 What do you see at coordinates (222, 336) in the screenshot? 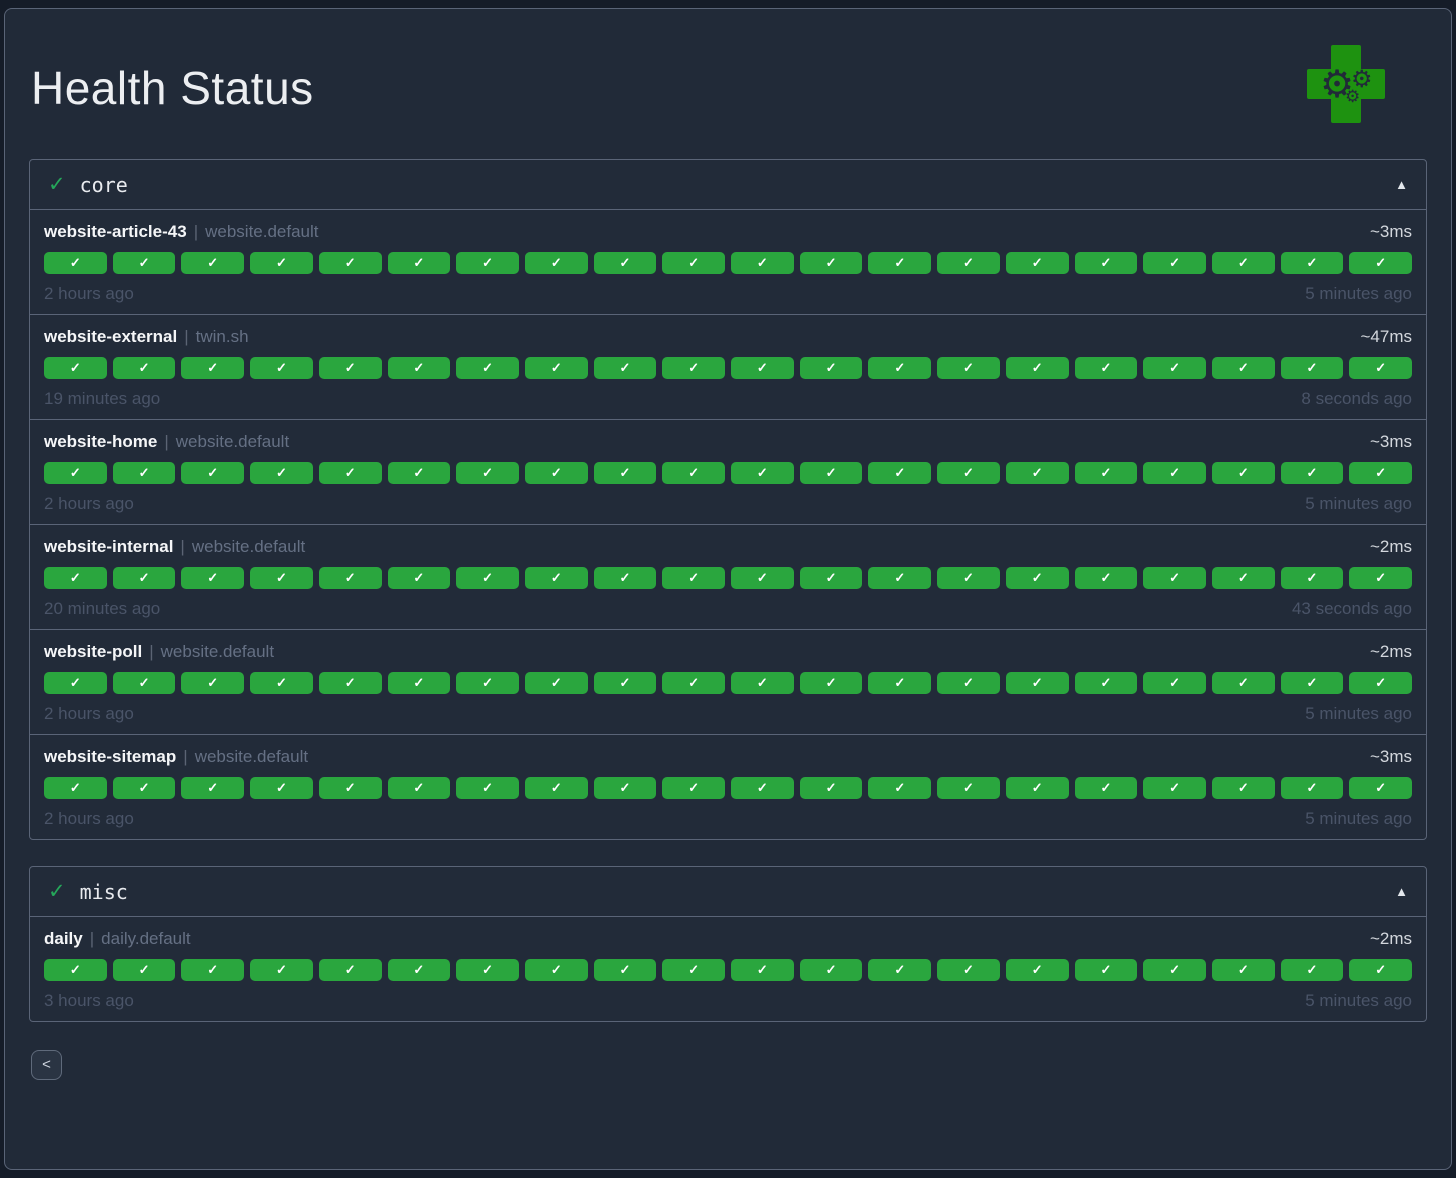
I see `check-target: twin.sh` at bounding box center [222, 336].